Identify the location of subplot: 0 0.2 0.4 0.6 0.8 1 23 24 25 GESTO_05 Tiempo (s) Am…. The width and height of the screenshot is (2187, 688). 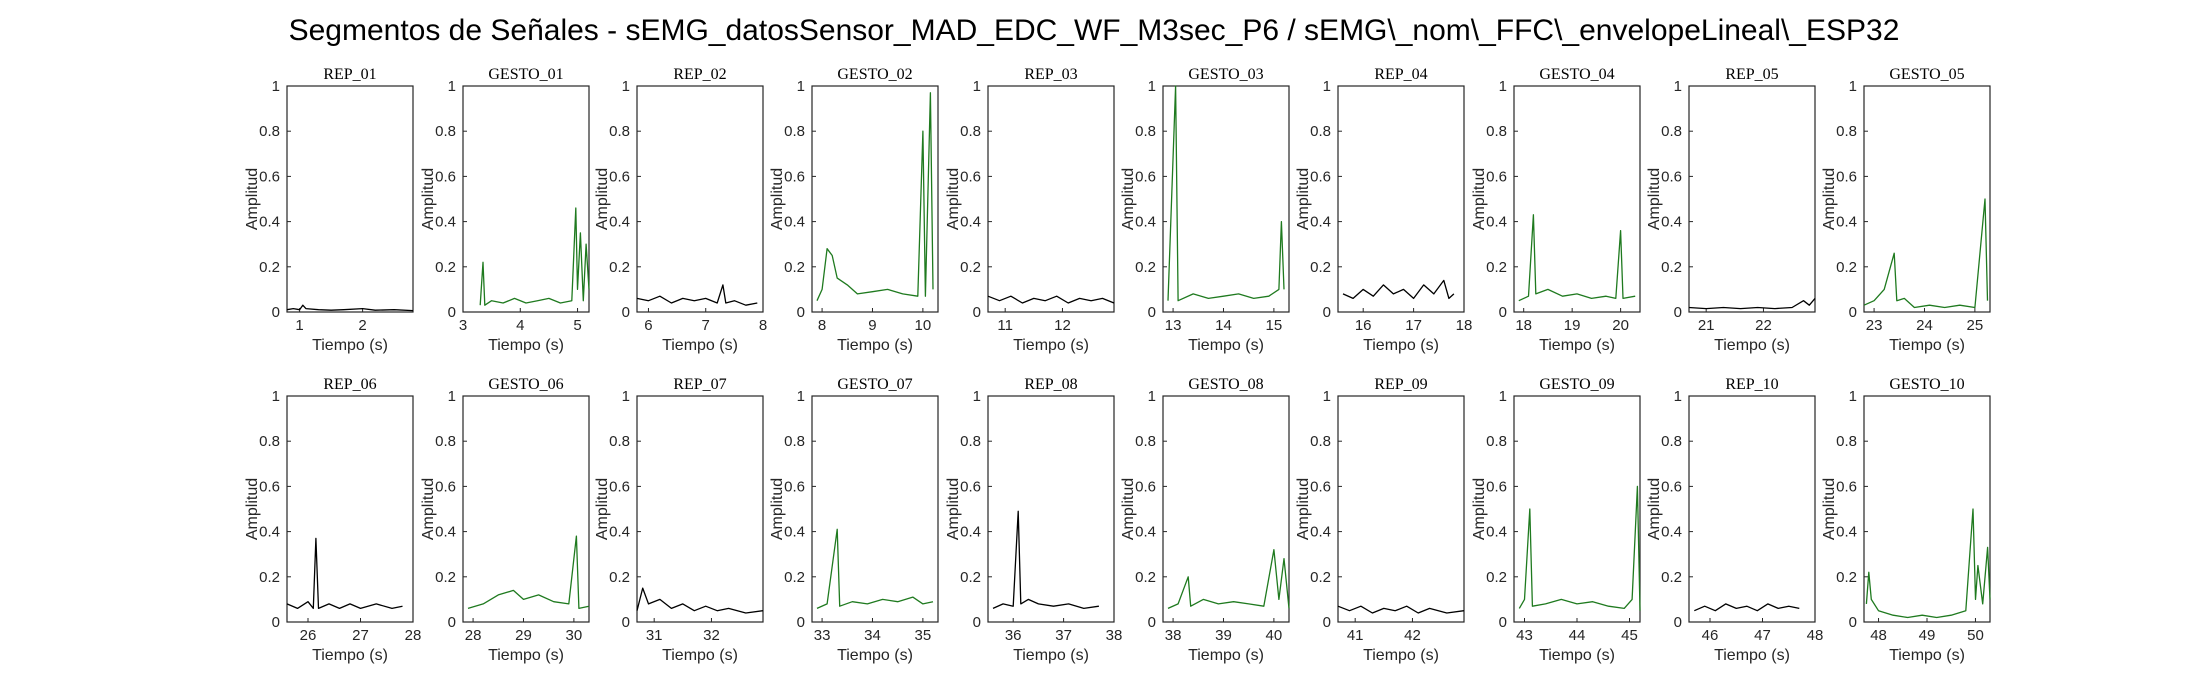
(1906, 210).